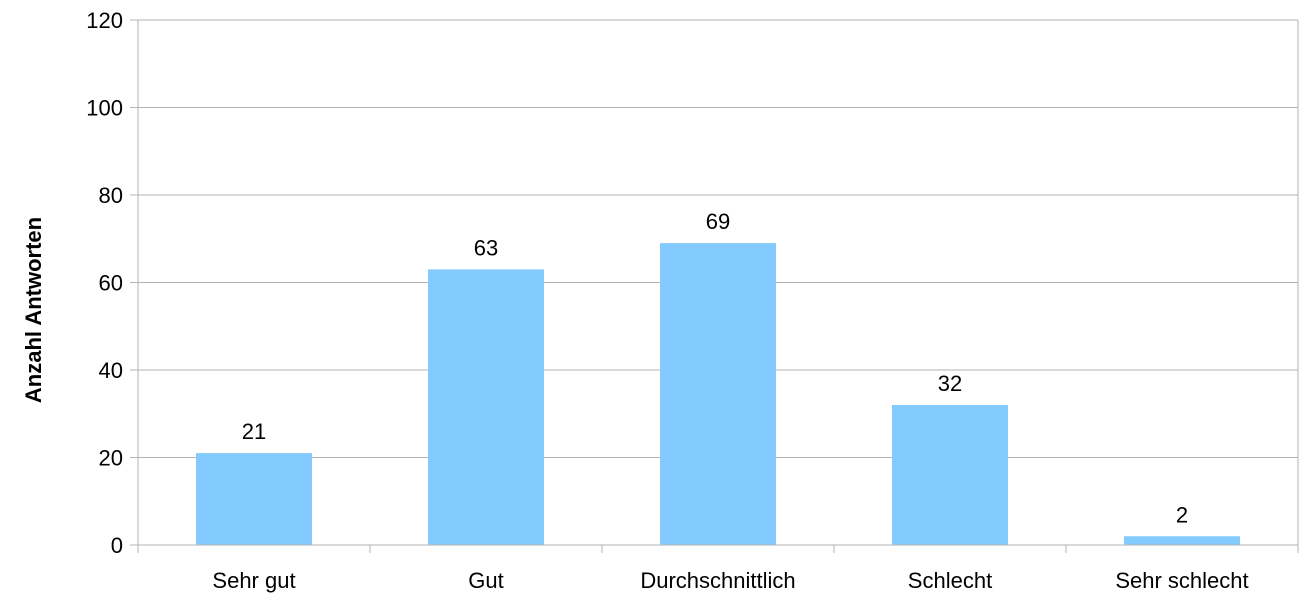 The width and height of the screenshot is (1303, 601). I want to click on y-tick-label: 20, so click(111, 458).